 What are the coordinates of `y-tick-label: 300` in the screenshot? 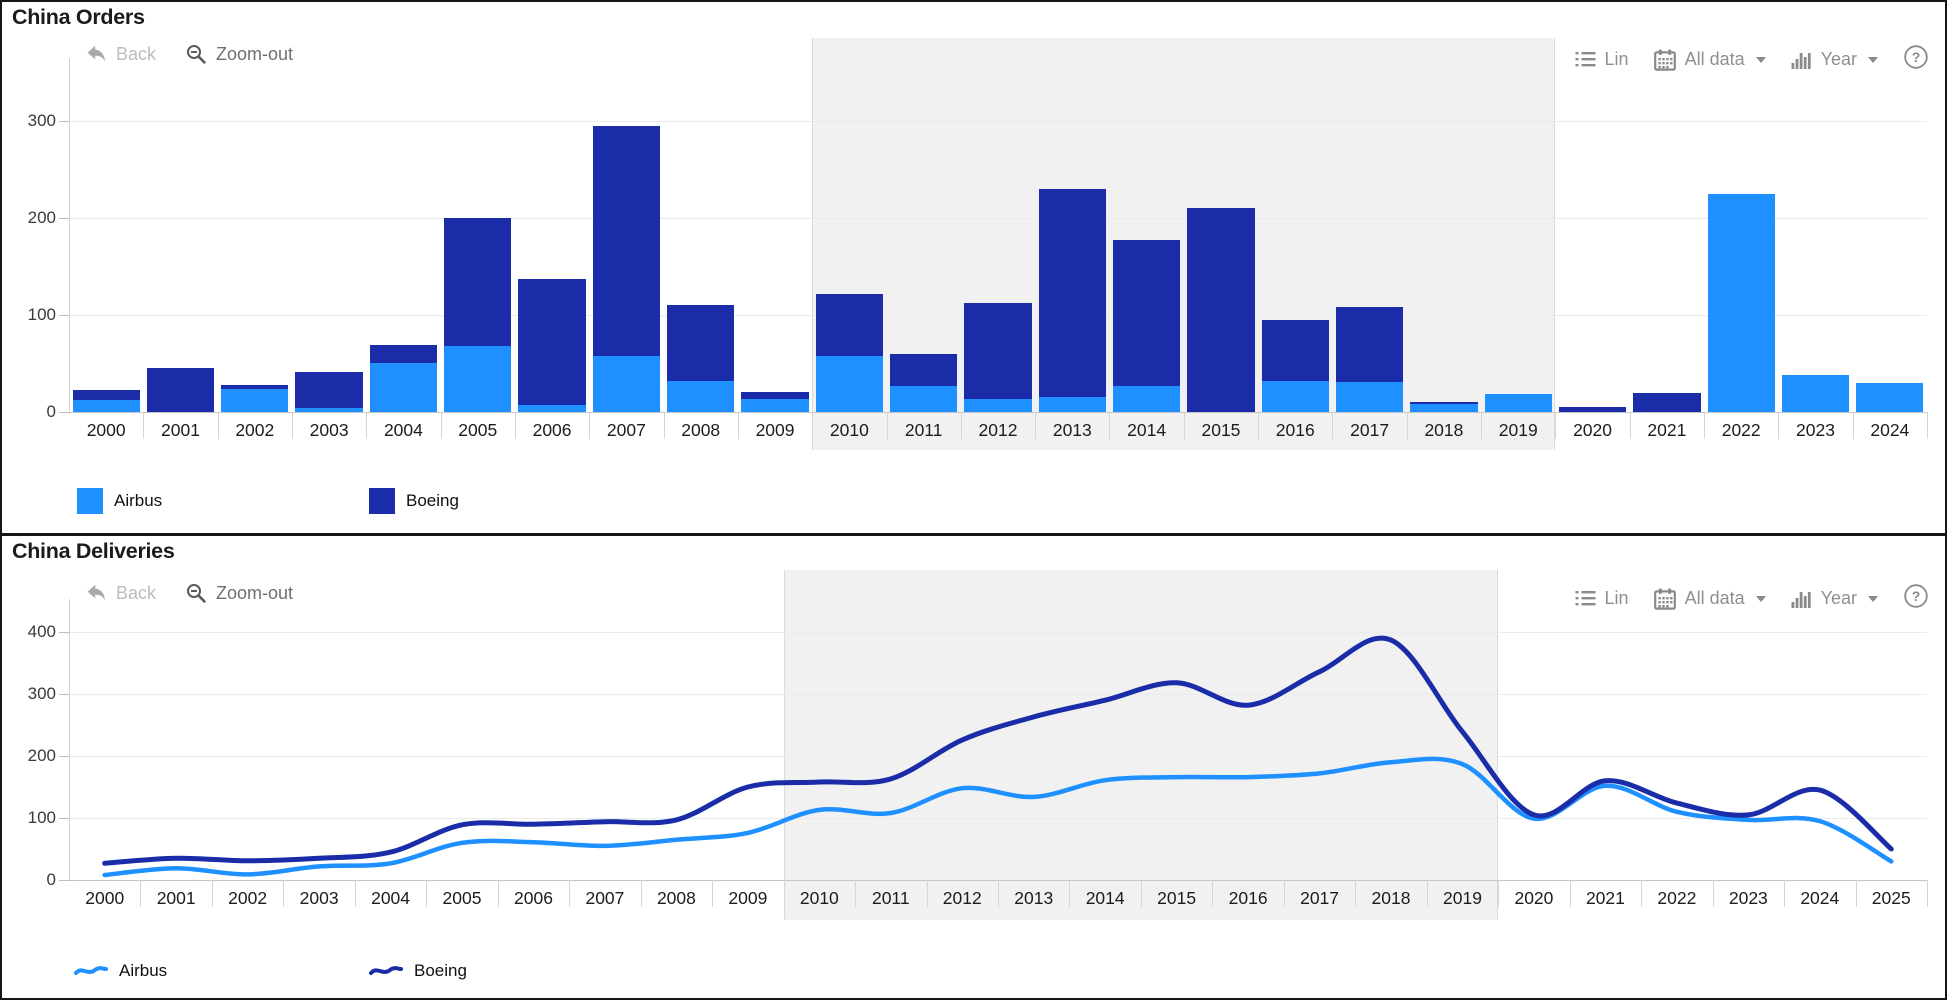 It's located at (41, 120).